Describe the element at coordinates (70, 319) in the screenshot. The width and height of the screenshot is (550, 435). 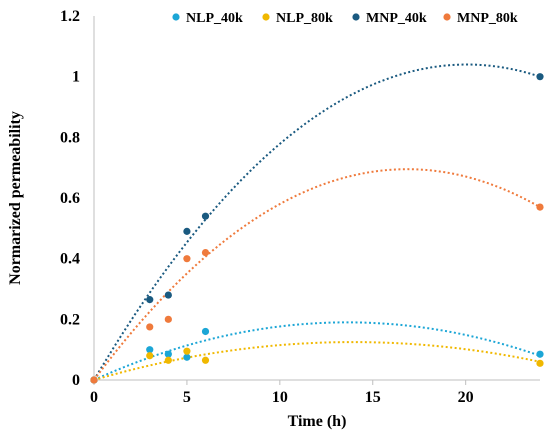
I see `y-tick-label: 0.2` at that location.